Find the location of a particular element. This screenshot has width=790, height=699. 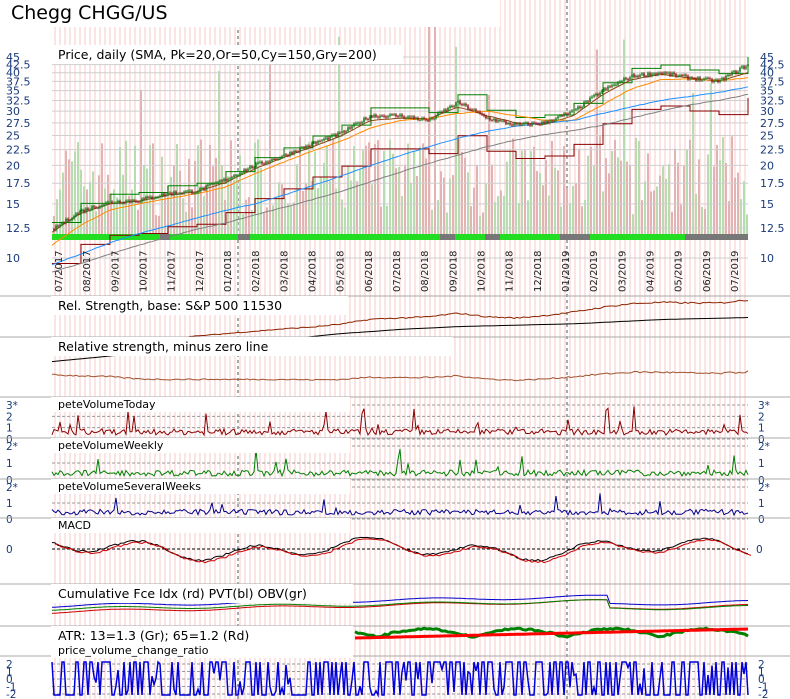

pvcr-tick-left: -2 is located at coordinates (11, 694).